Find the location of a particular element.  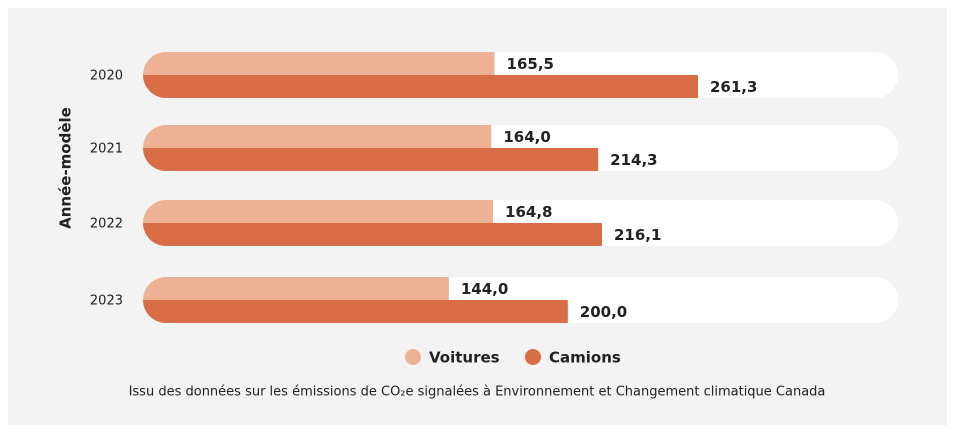

value-label: 164,0 is located at coordinates (526, 137).